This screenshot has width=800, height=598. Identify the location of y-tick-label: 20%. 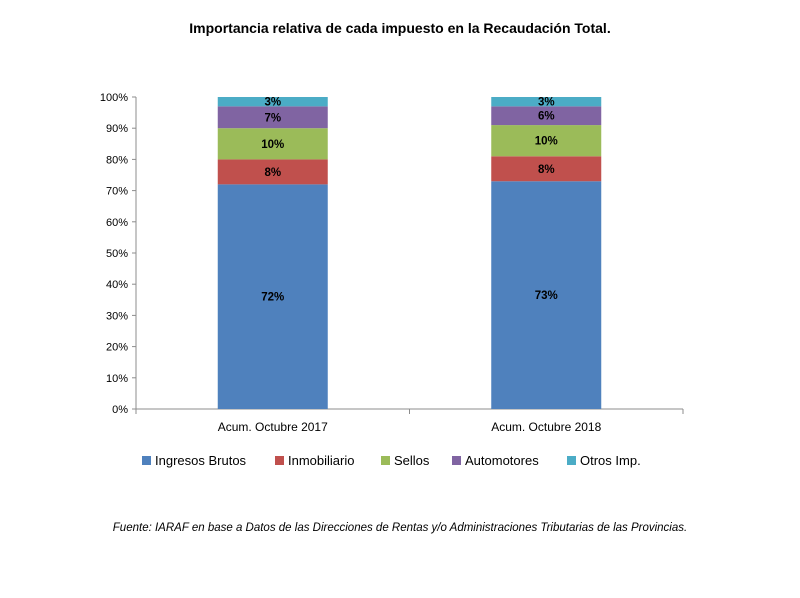
(117, 348).